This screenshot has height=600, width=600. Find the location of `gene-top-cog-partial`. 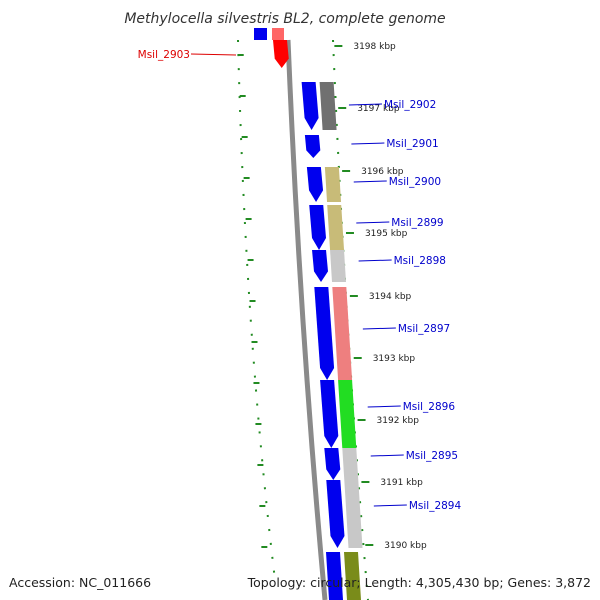

gene-top-cog-partial is located at coordinates (278, 34).